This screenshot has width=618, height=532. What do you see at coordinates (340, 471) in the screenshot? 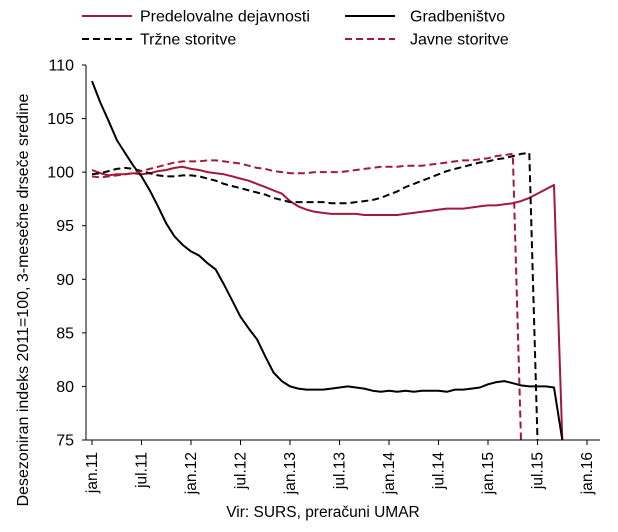
I see `x-tick-label: jul.13` at bounding box center [340, 471].